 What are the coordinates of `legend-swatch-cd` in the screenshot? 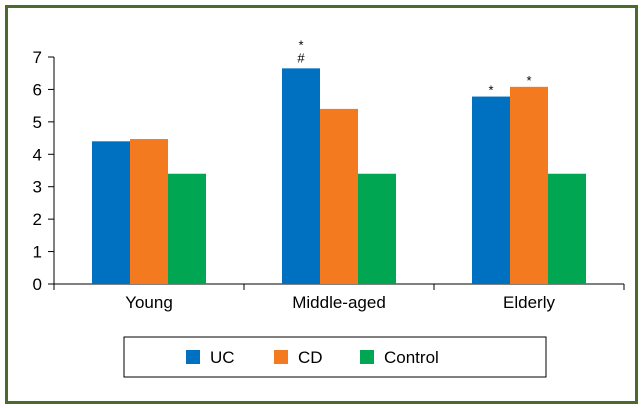 It's located at (281, 357).